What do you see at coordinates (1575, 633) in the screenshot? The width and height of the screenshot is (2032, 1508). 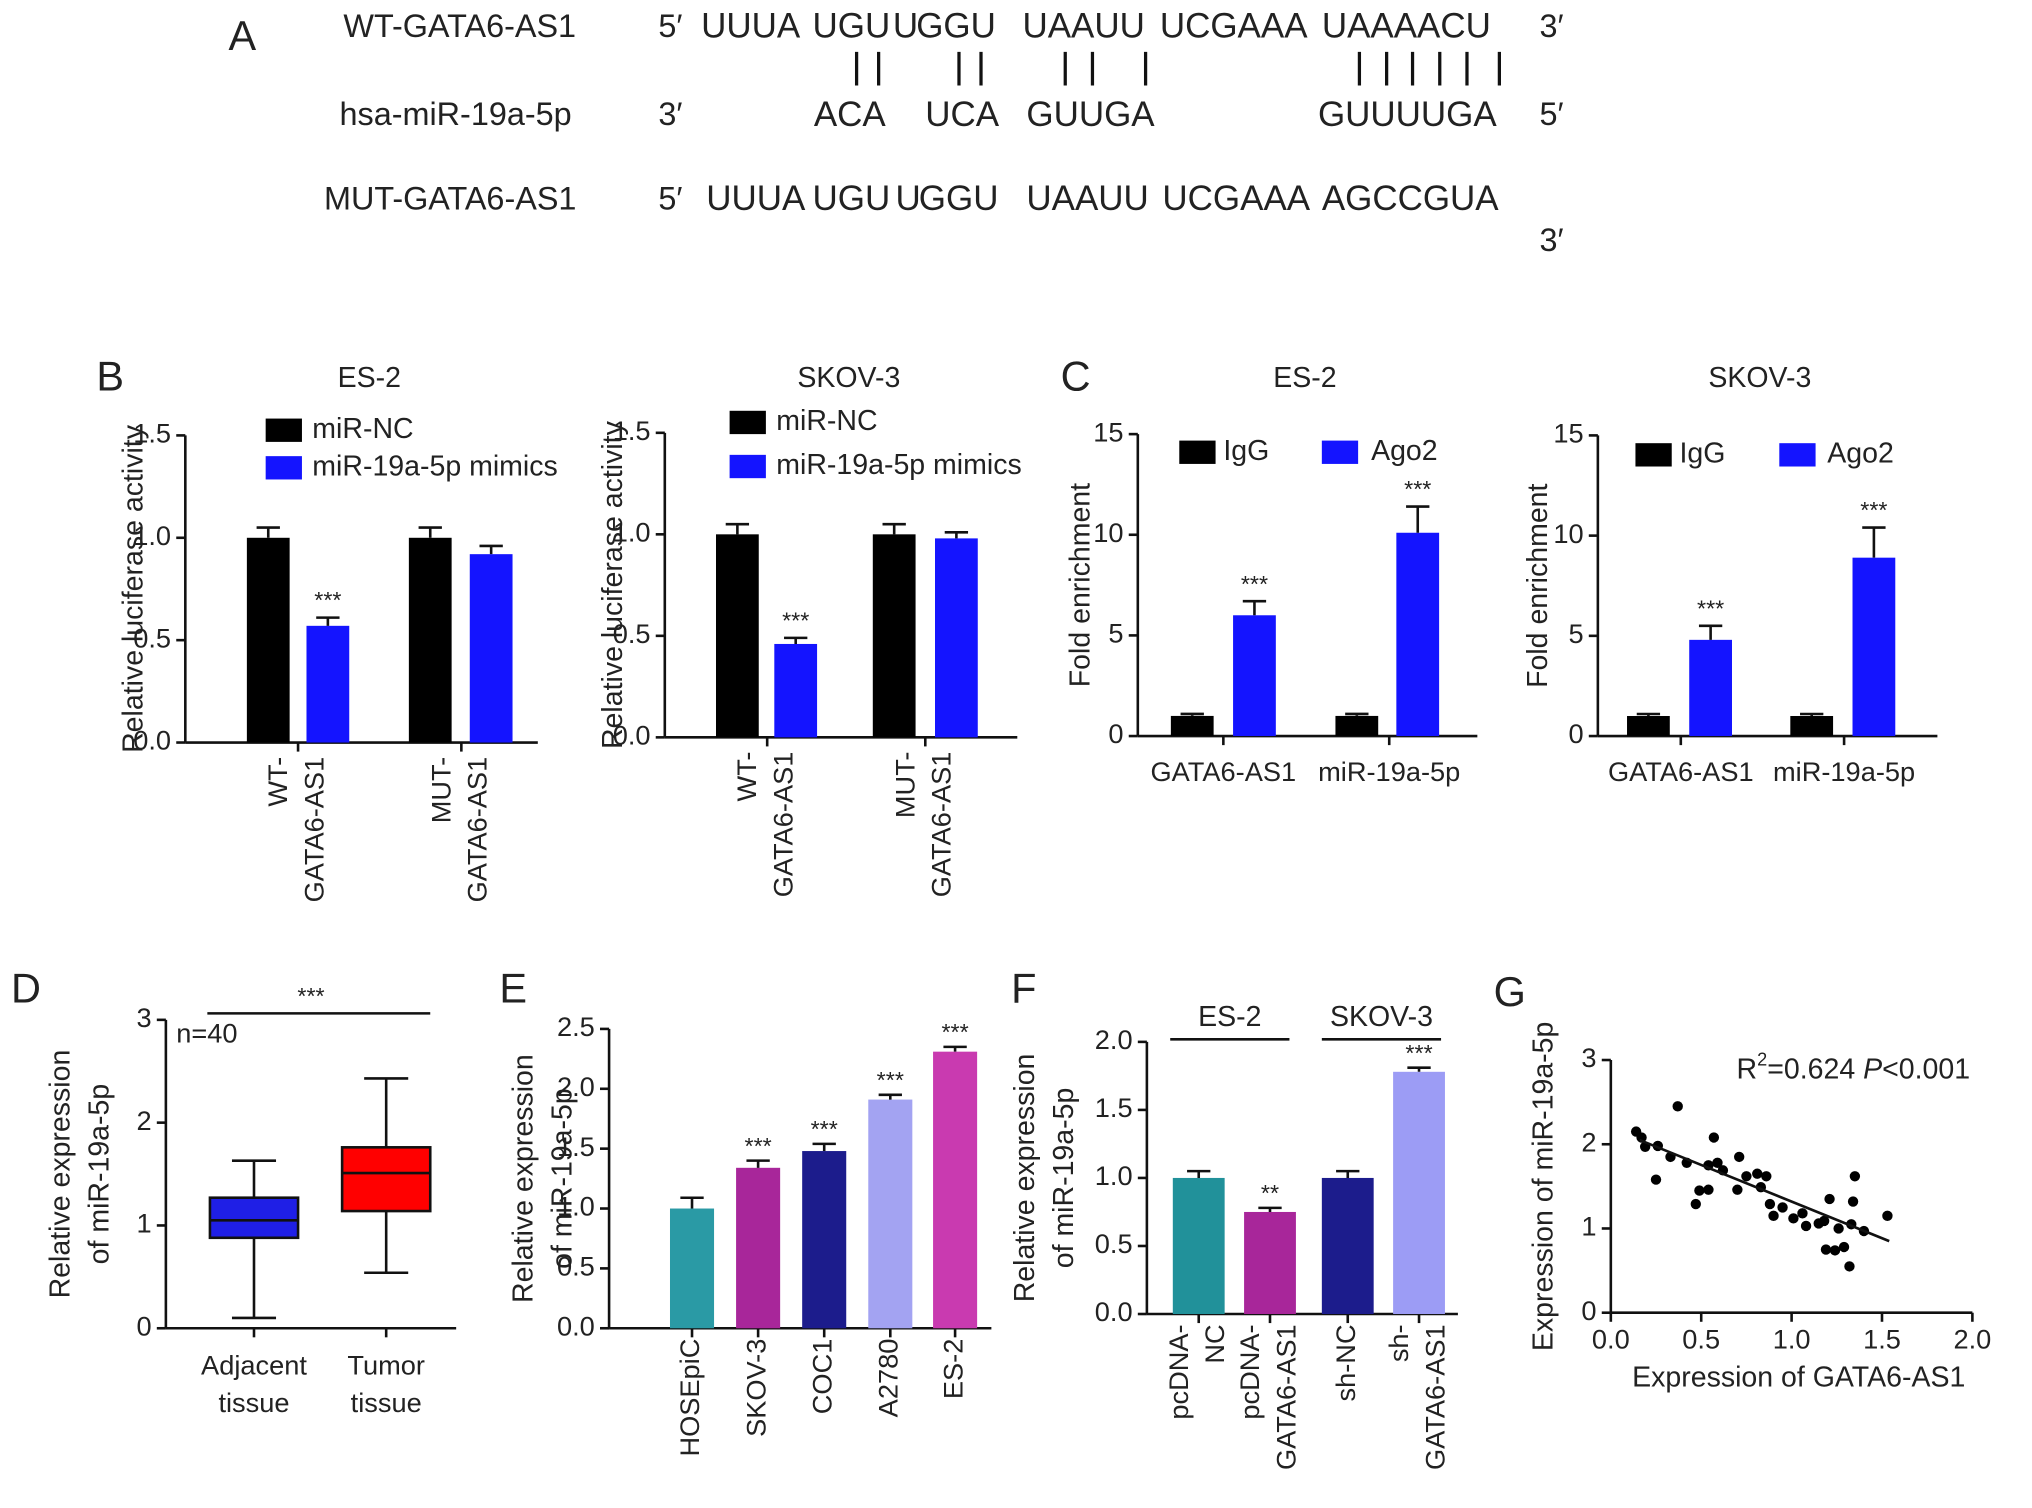 I see `y-tick-label: 5` at bounding box center [1575, 633].